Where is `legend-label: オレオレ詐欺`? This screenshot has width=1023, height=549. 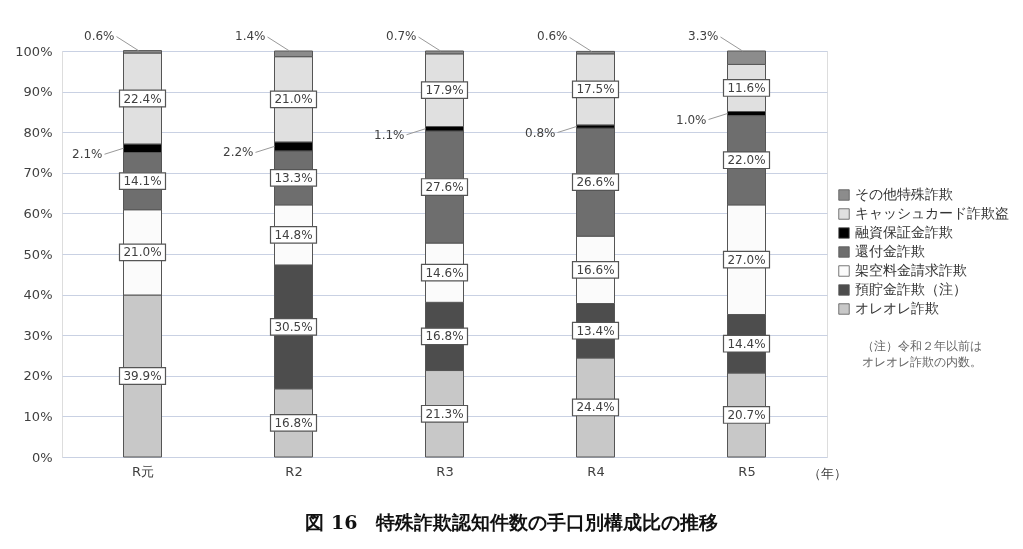 legend-label: オレオレ詐欺 is located at coordinates (897, 308).